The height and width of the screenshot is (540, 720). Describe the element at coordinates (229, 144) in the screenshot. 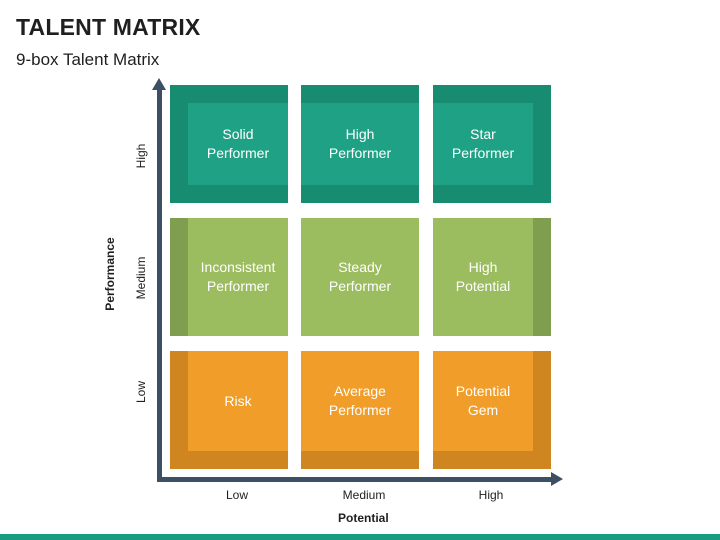

I see `cell-solid-performer: Solid Performer` at that location.